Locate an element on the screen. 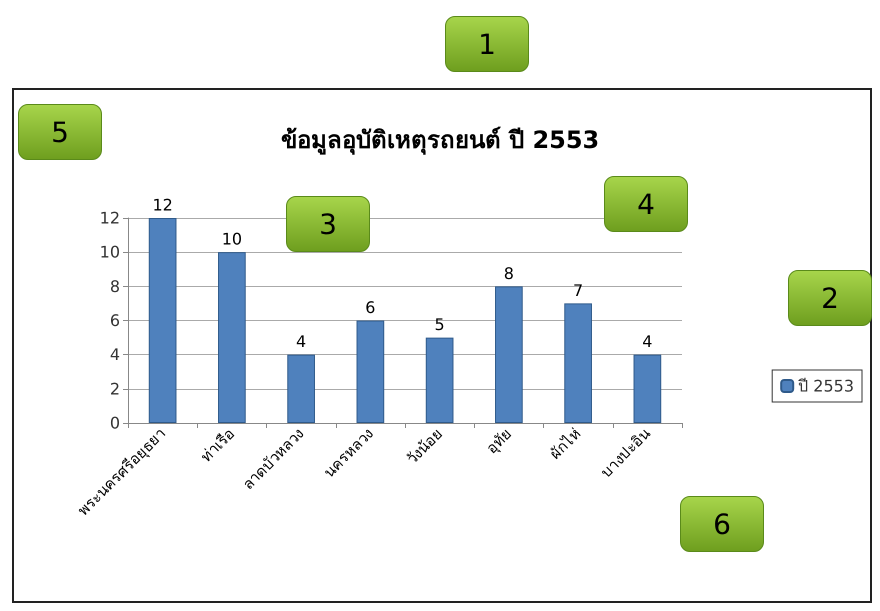 This screenshot has height=611, width=880. chart-title: ข้อมูลอุบัติเหตุรถยนต์ ปี 2553 is located at coordinates (440, 141).